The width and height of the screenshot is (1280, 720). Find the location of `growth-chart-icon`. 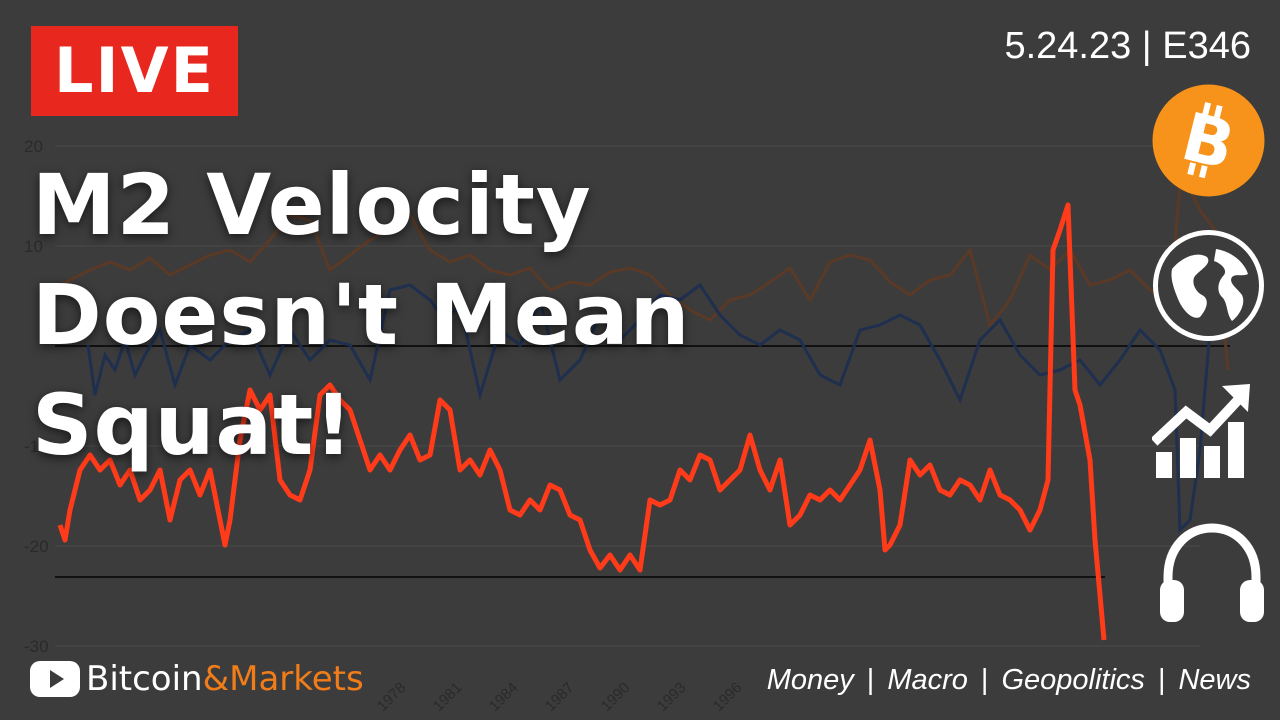

growth-chart-icon is located at coordinates (1201, 431).